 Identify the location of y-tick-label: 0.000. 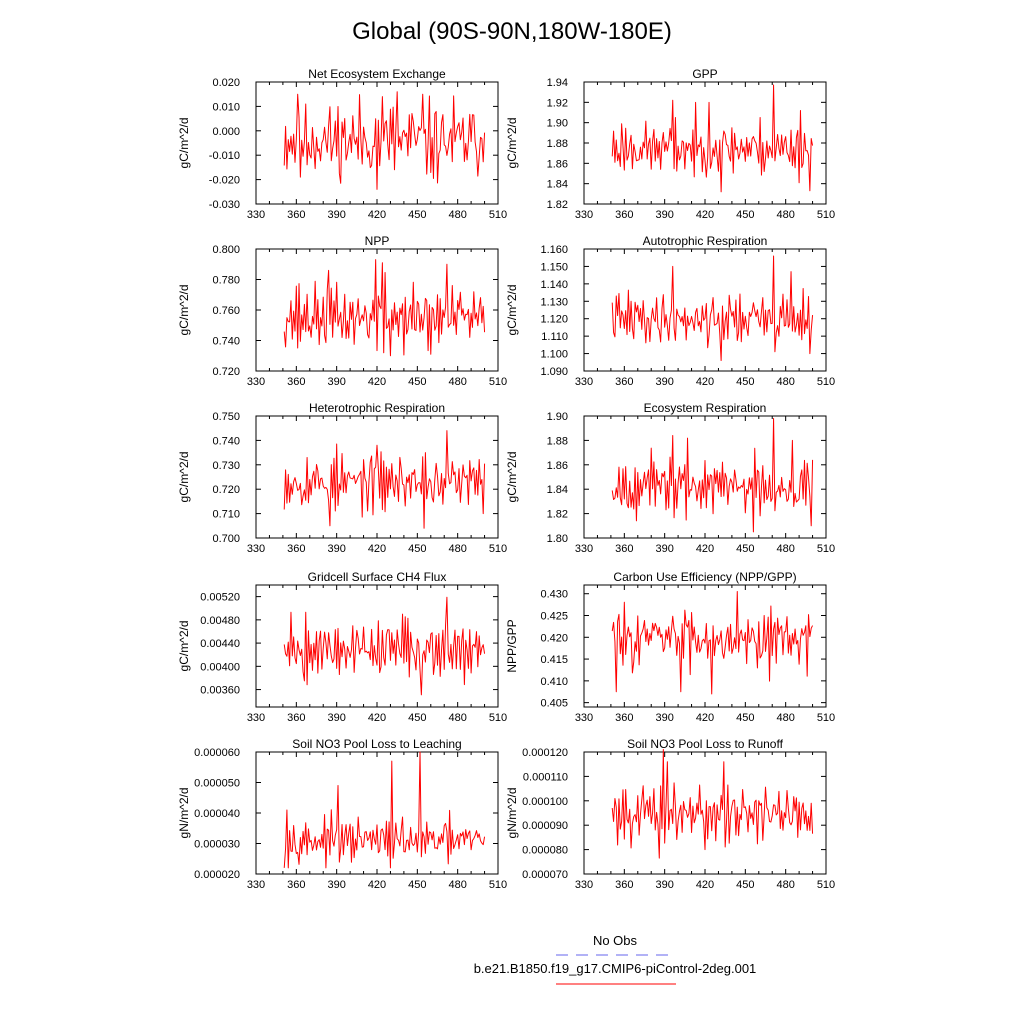
(226, 132).